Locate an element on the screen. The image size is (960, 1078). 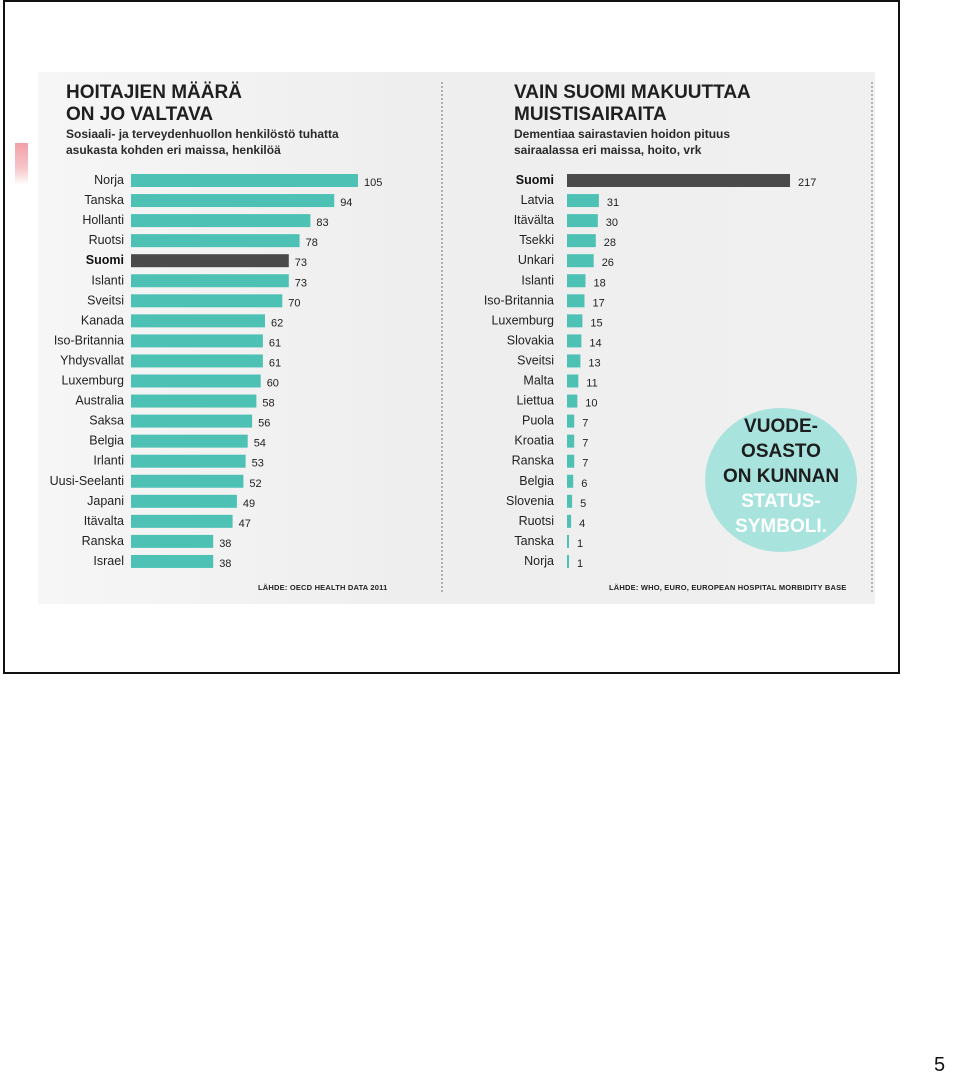
right-chart-subtitle-line2: sairaalassa eri maissa, hoito, vrk is located at coordinates (608, 150).